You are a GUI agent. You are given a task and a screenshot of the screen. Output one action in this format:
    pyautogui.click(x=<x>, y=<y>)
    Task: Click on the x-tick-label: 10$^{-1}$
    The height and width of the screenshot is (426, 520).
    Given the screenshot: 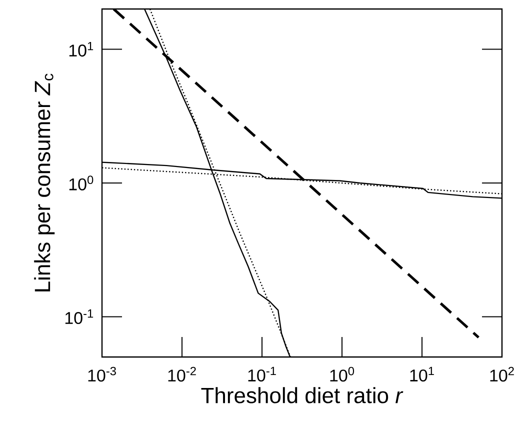 What is the action you would take?
    pyautogui.click(x=262, y=374)
    